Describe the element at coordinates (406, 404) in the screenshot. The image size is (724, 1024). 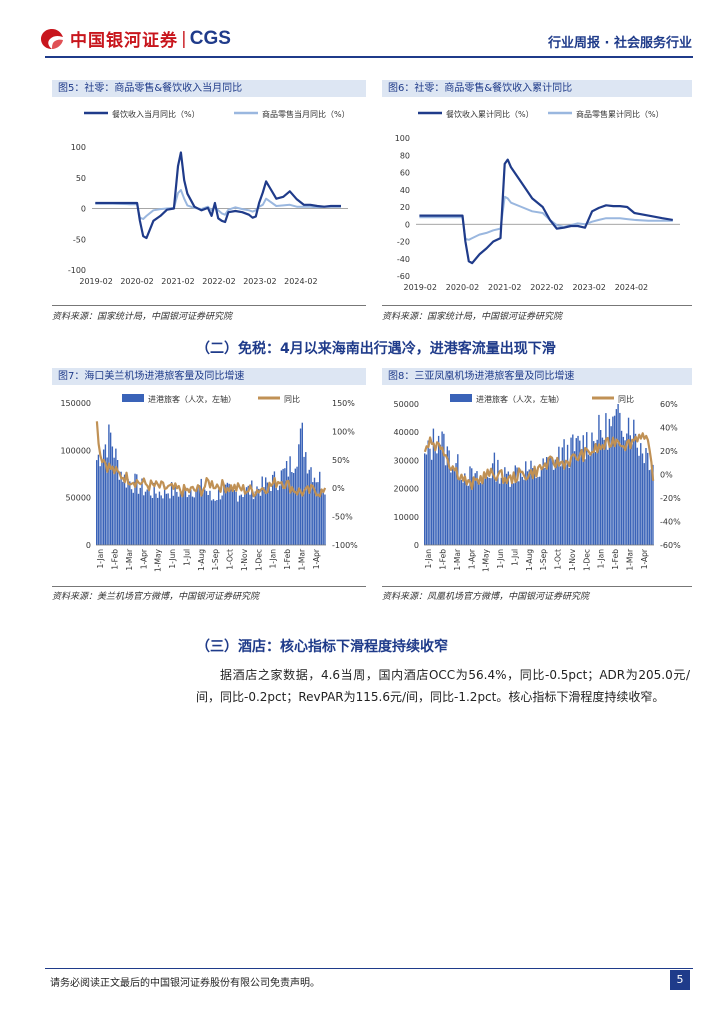
I see `y-left-tick-label: 50000` at that location.